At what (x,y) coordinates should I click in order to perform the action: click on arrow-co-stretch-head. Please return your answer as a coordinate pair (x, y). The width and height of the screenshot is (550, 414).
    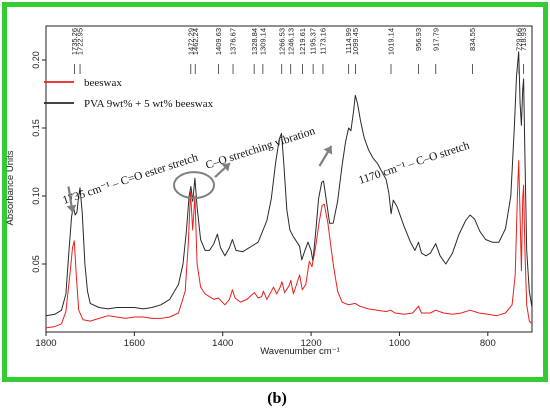
    Looking at the image, I should click on (328, 150).